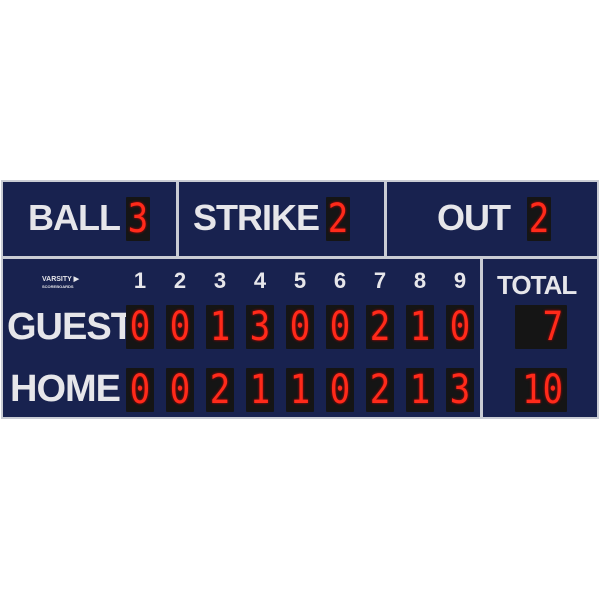  What do you see at coordinates (340, 280) in the screenshot?
I see `inning-number: 6` at bounding box center [340, 280].